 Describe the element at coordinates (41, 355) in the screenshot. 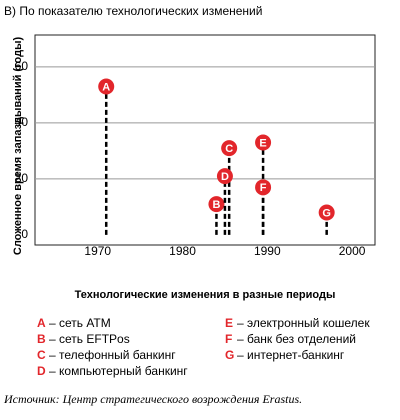

I see `legend-letter: C` at that location.